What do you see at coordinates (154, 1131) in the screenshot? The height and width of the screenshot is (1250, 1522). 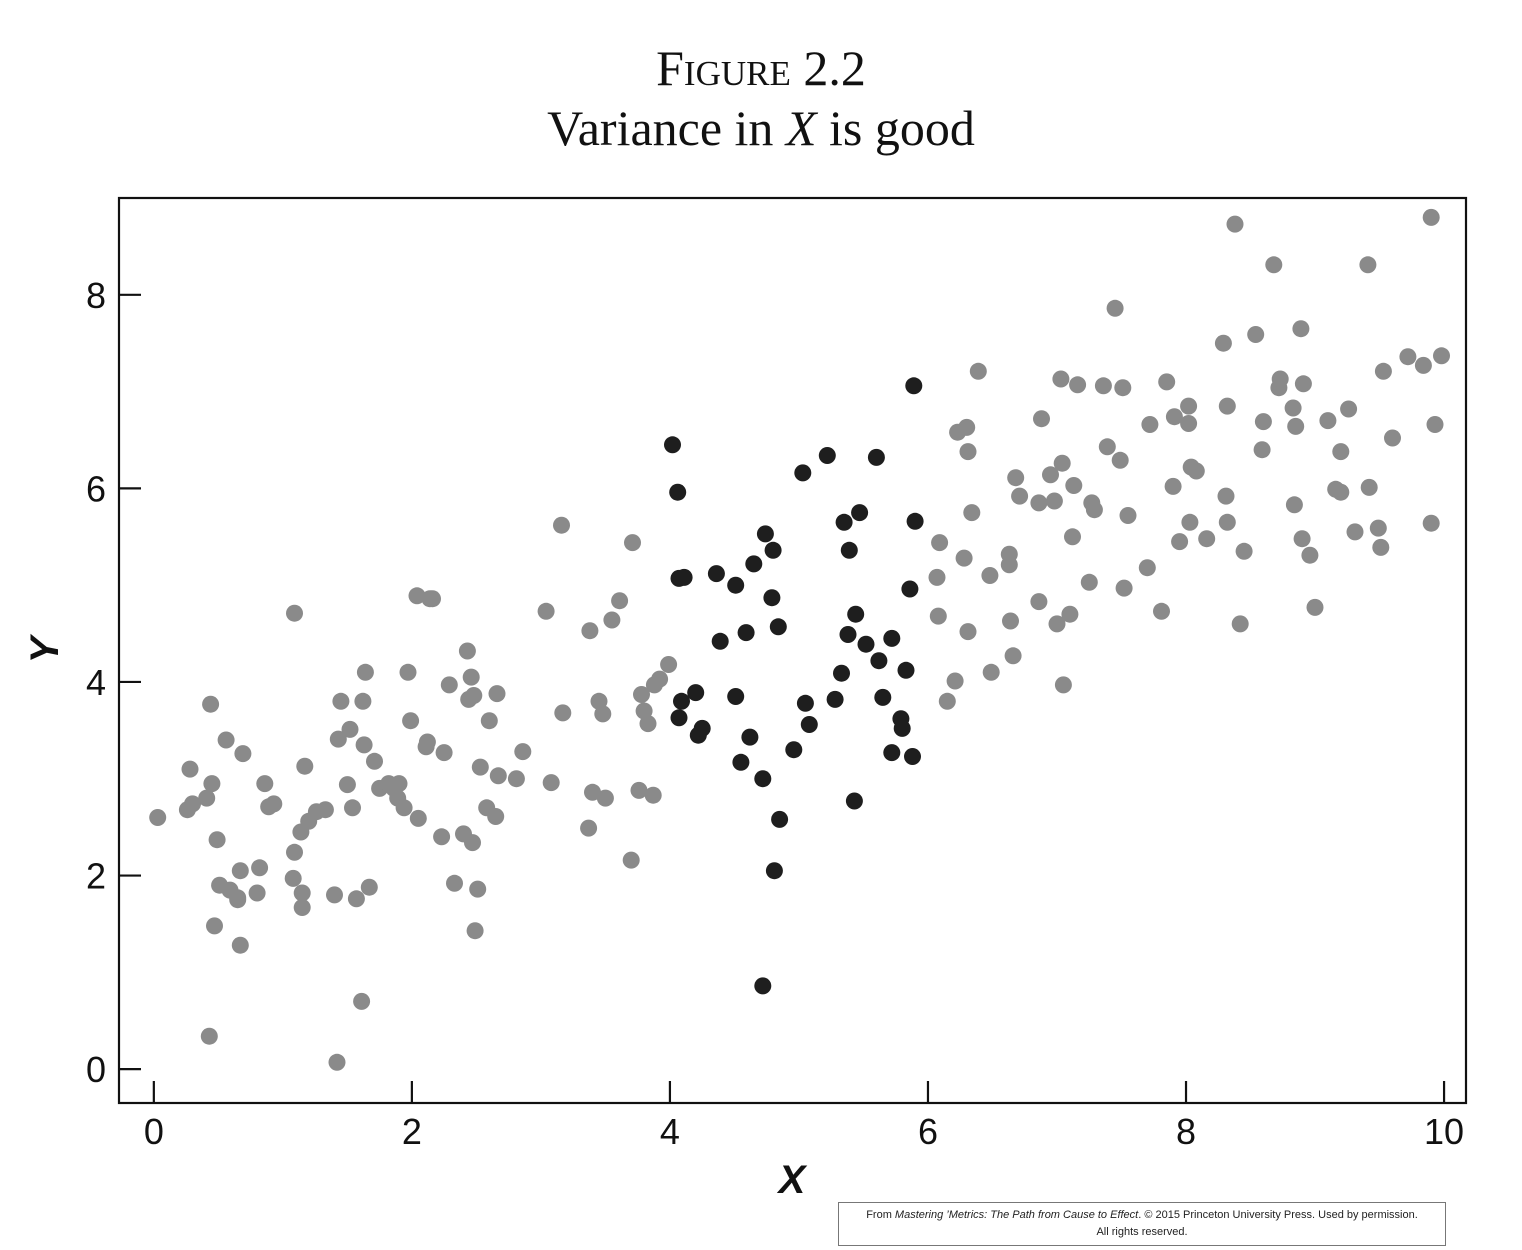 I see `x-tick-label: 0` at bounding box center [154, 1131].